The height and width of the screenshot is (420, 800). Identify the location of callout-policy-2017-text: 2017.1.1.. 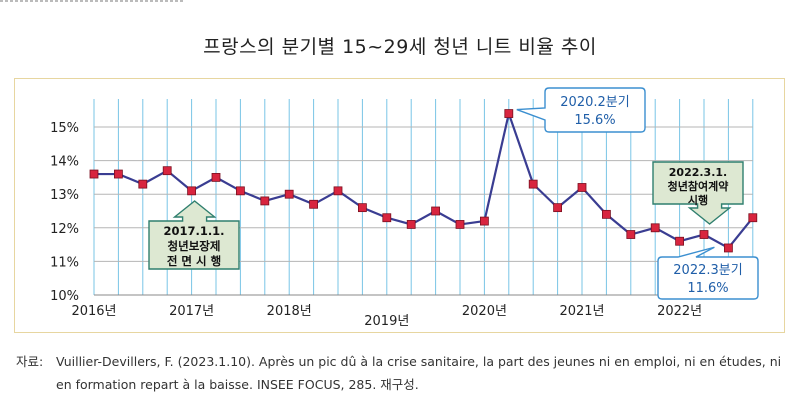
(193, 231).